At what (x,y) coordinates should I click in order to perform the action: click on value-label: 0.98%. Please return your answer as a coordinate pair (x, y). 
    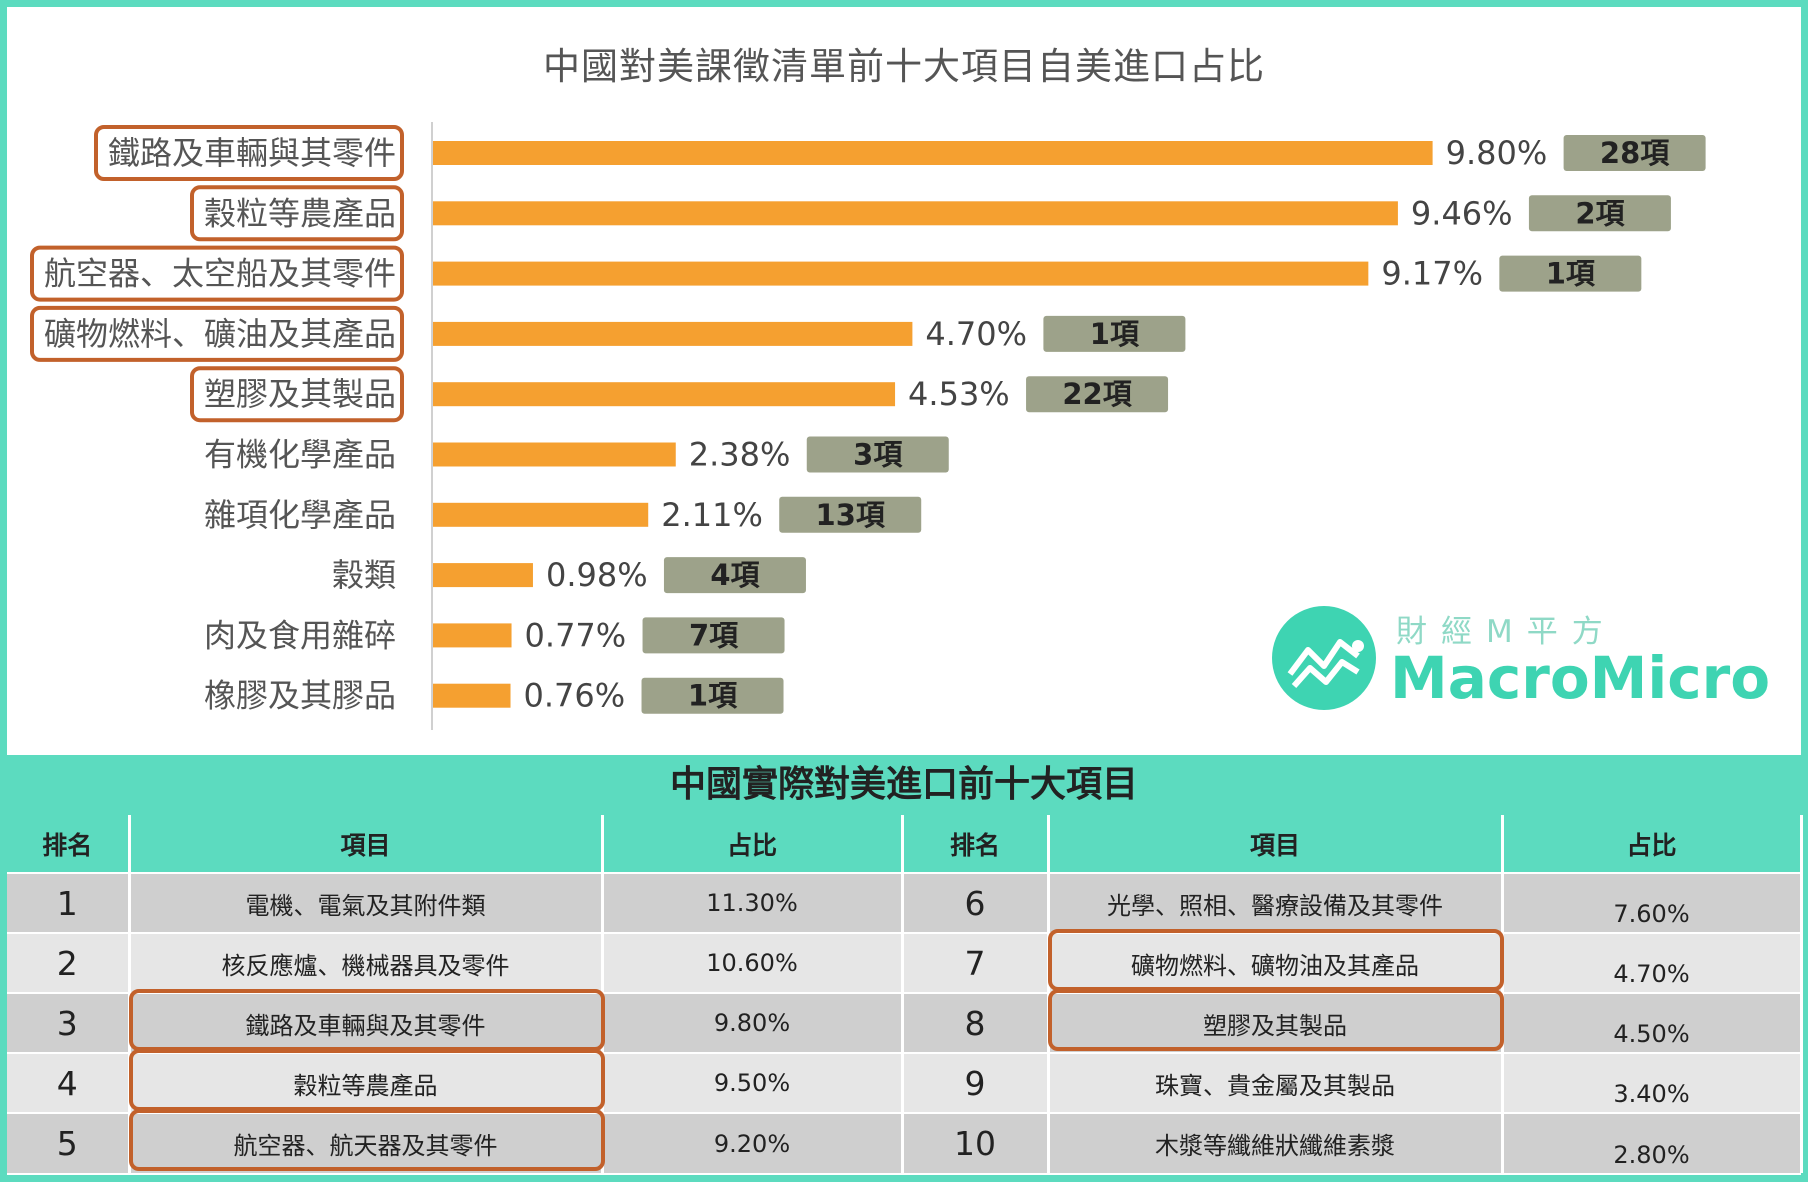
    Looking at the image, I should click on (597, 575).